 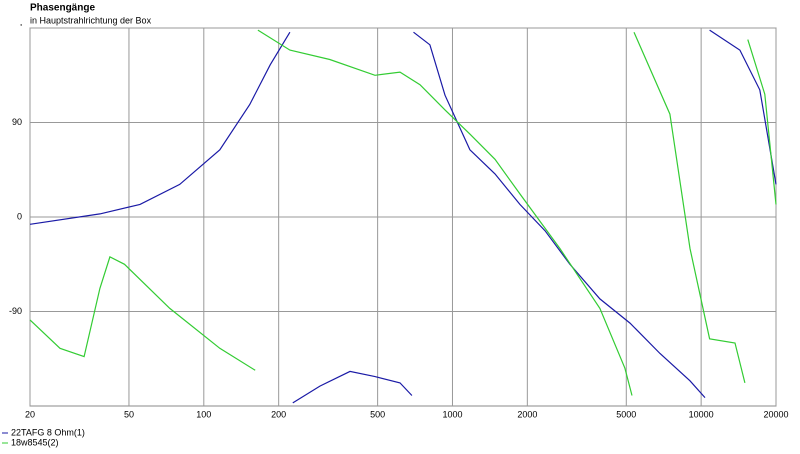 What do you see at coordinates (775, 414) in the screenshot?
I see `x-tick-label: 20000` at bounding box center [775, 414].